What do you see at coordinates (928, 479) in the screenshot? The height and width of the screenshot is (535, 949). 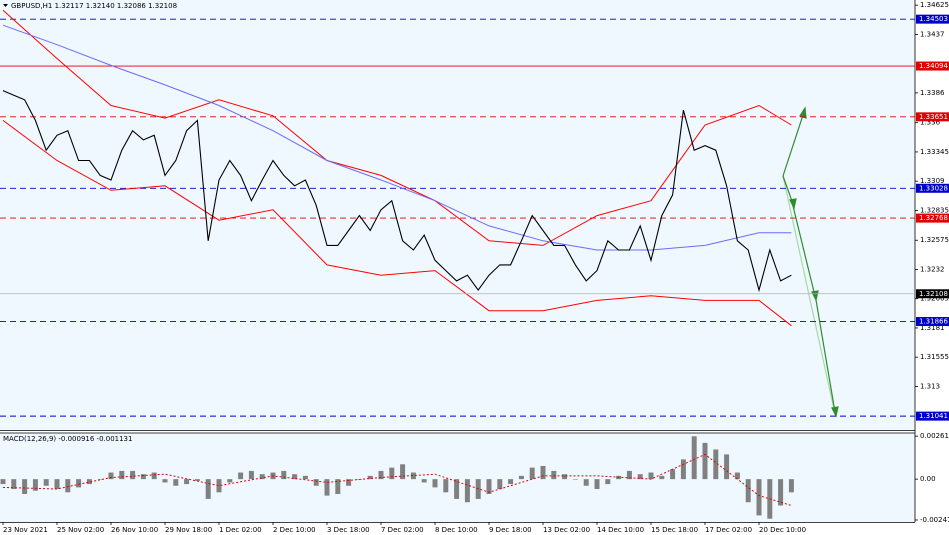 I see `macd-tick-label: 0.00` at bounding box center [928, 479].